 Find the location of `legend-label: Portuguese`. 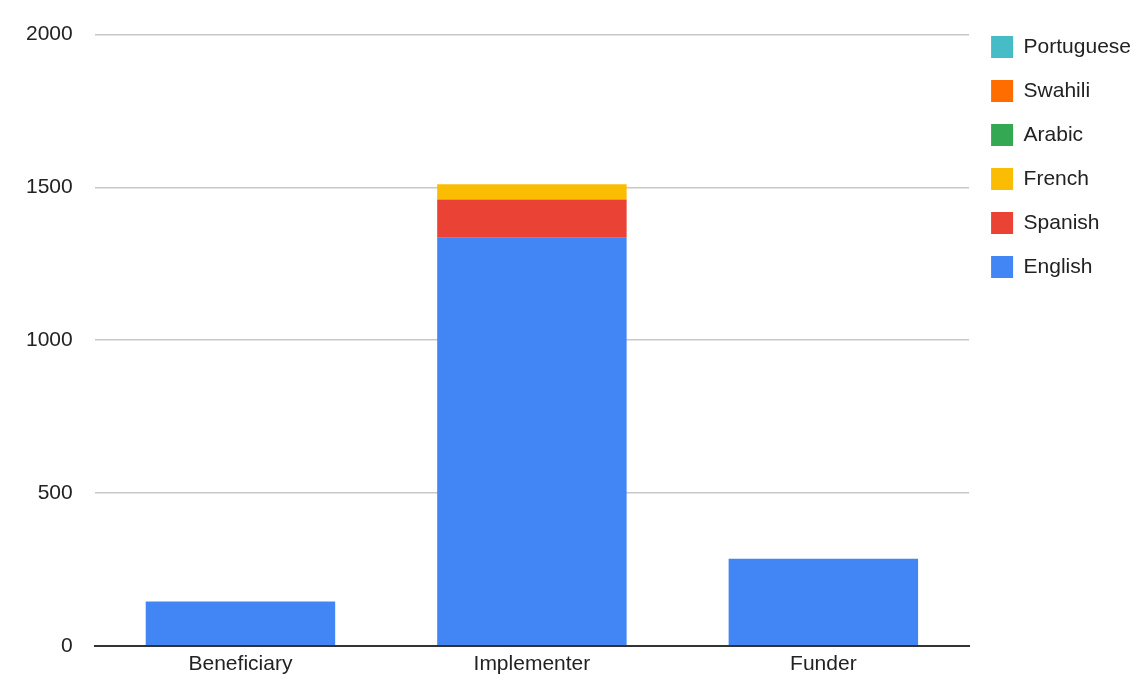

legend-label: Portuguese is located at coordinates (1077, 45).